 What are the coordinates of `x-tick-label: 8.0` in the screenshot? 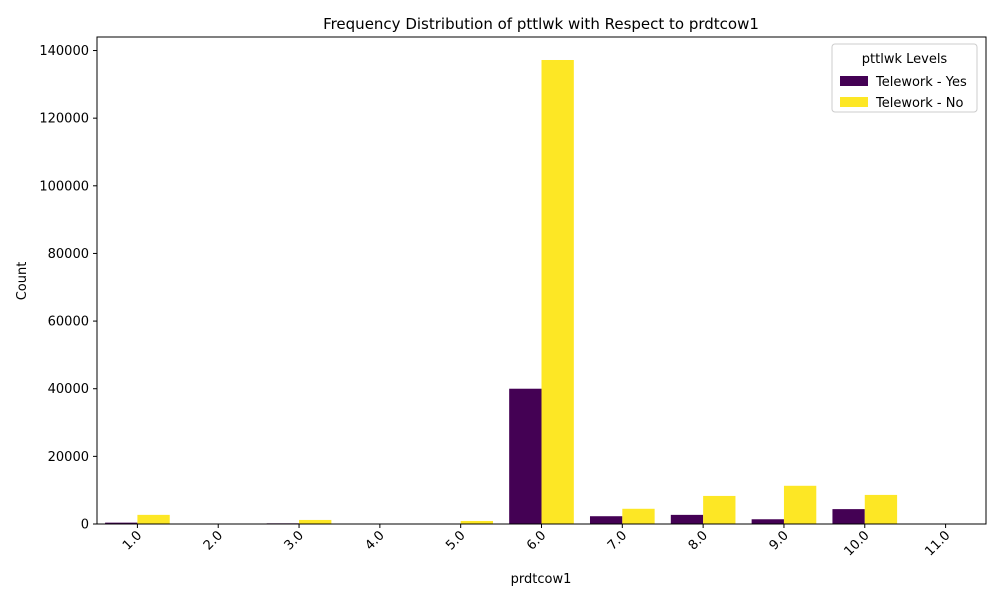 It's located at (698, 540).